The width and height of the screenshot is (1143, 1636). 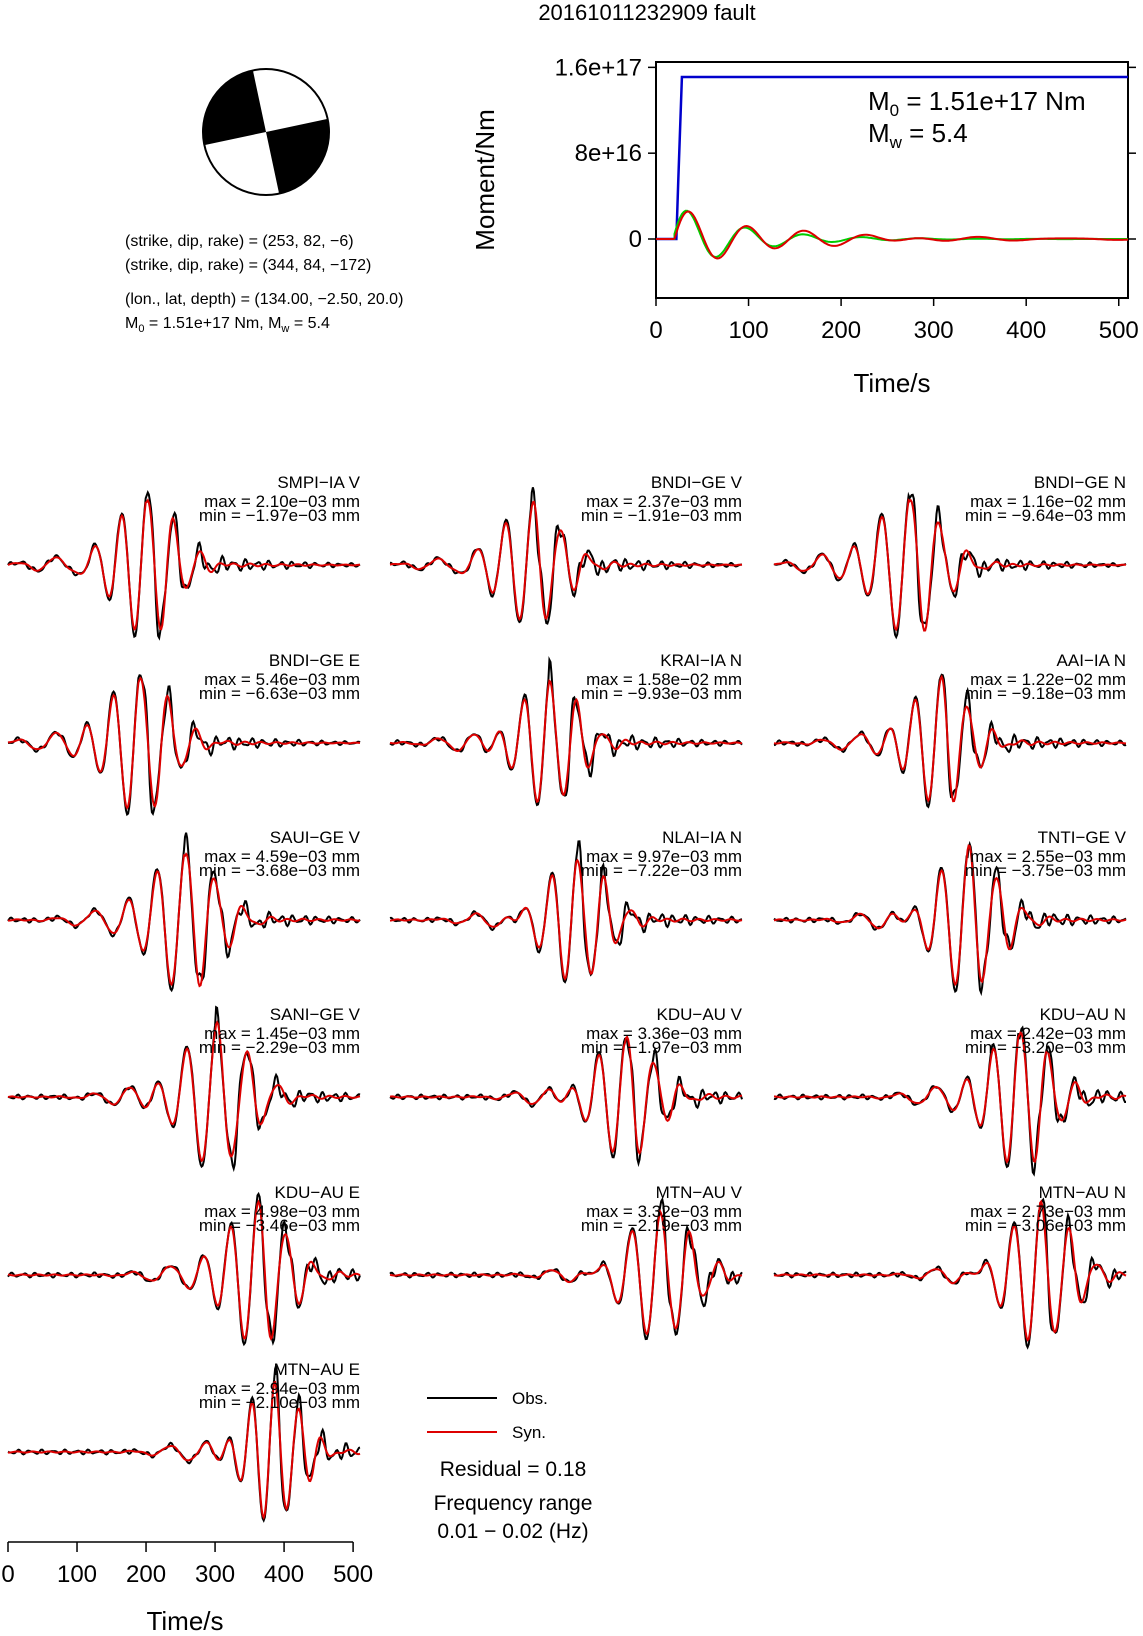 What do you see at coordinates (697, 482) in the screenshot?
I see `station-name: BNDI−GE V` at bounding box center [697, 482].